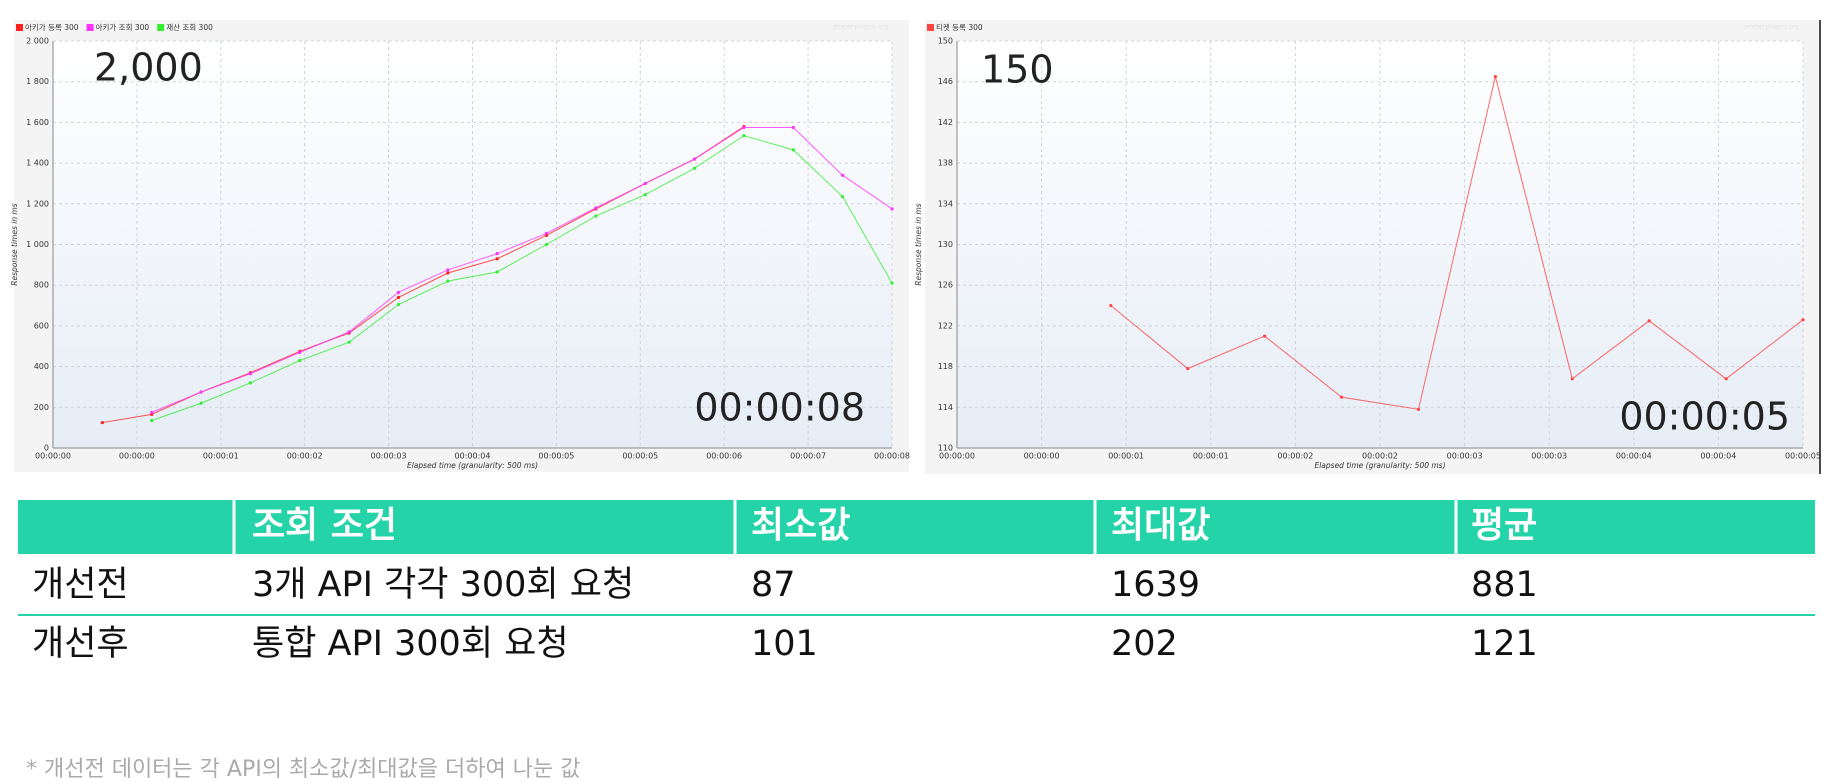  Describe the element at coordinates (916, 527) in the screenshot. I see `table-header-bg` at that location.